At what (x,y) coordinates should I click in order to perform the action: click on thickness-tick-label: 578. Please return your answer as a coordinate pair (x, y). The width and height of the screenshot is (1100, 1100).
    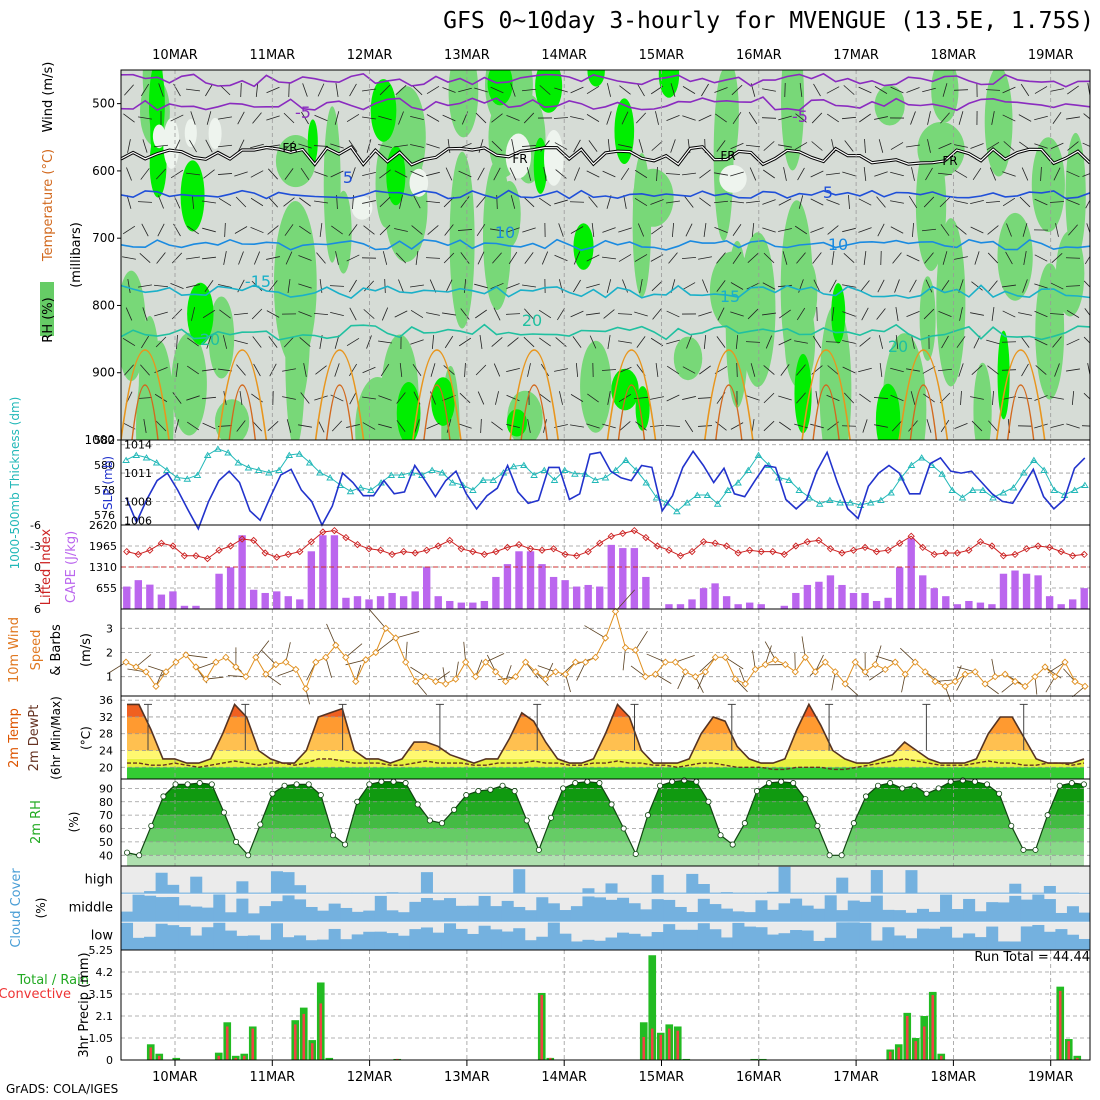
    Looking at the image, I should click on (104, 490).